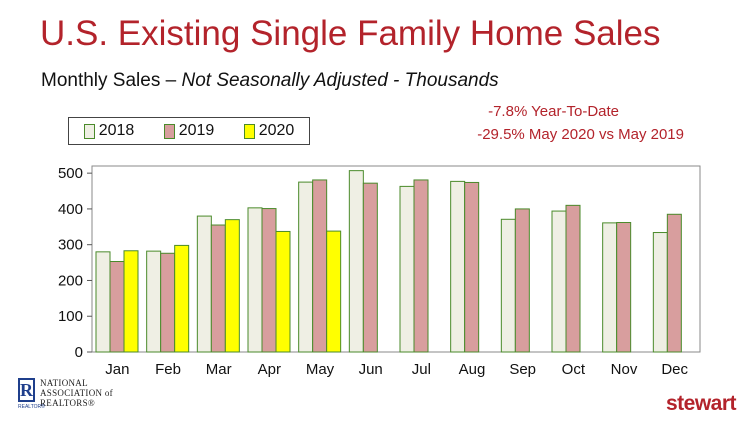 This screenshot has width=750, height=422. Describe the element at coordinates (553, 111) in the screenshot. I see `annotation-ytd: -7.8% Year-To-Date` at that location.